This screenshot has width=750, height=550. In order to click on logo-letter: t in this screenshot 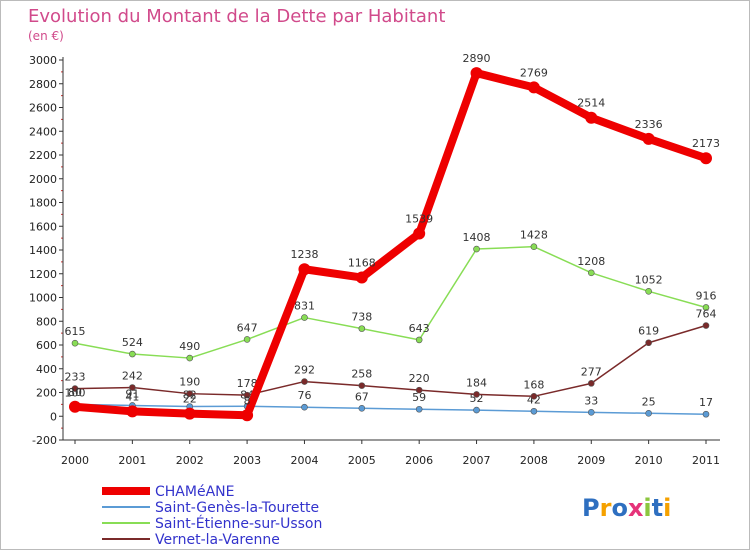, I will do `click(657, 508)`.